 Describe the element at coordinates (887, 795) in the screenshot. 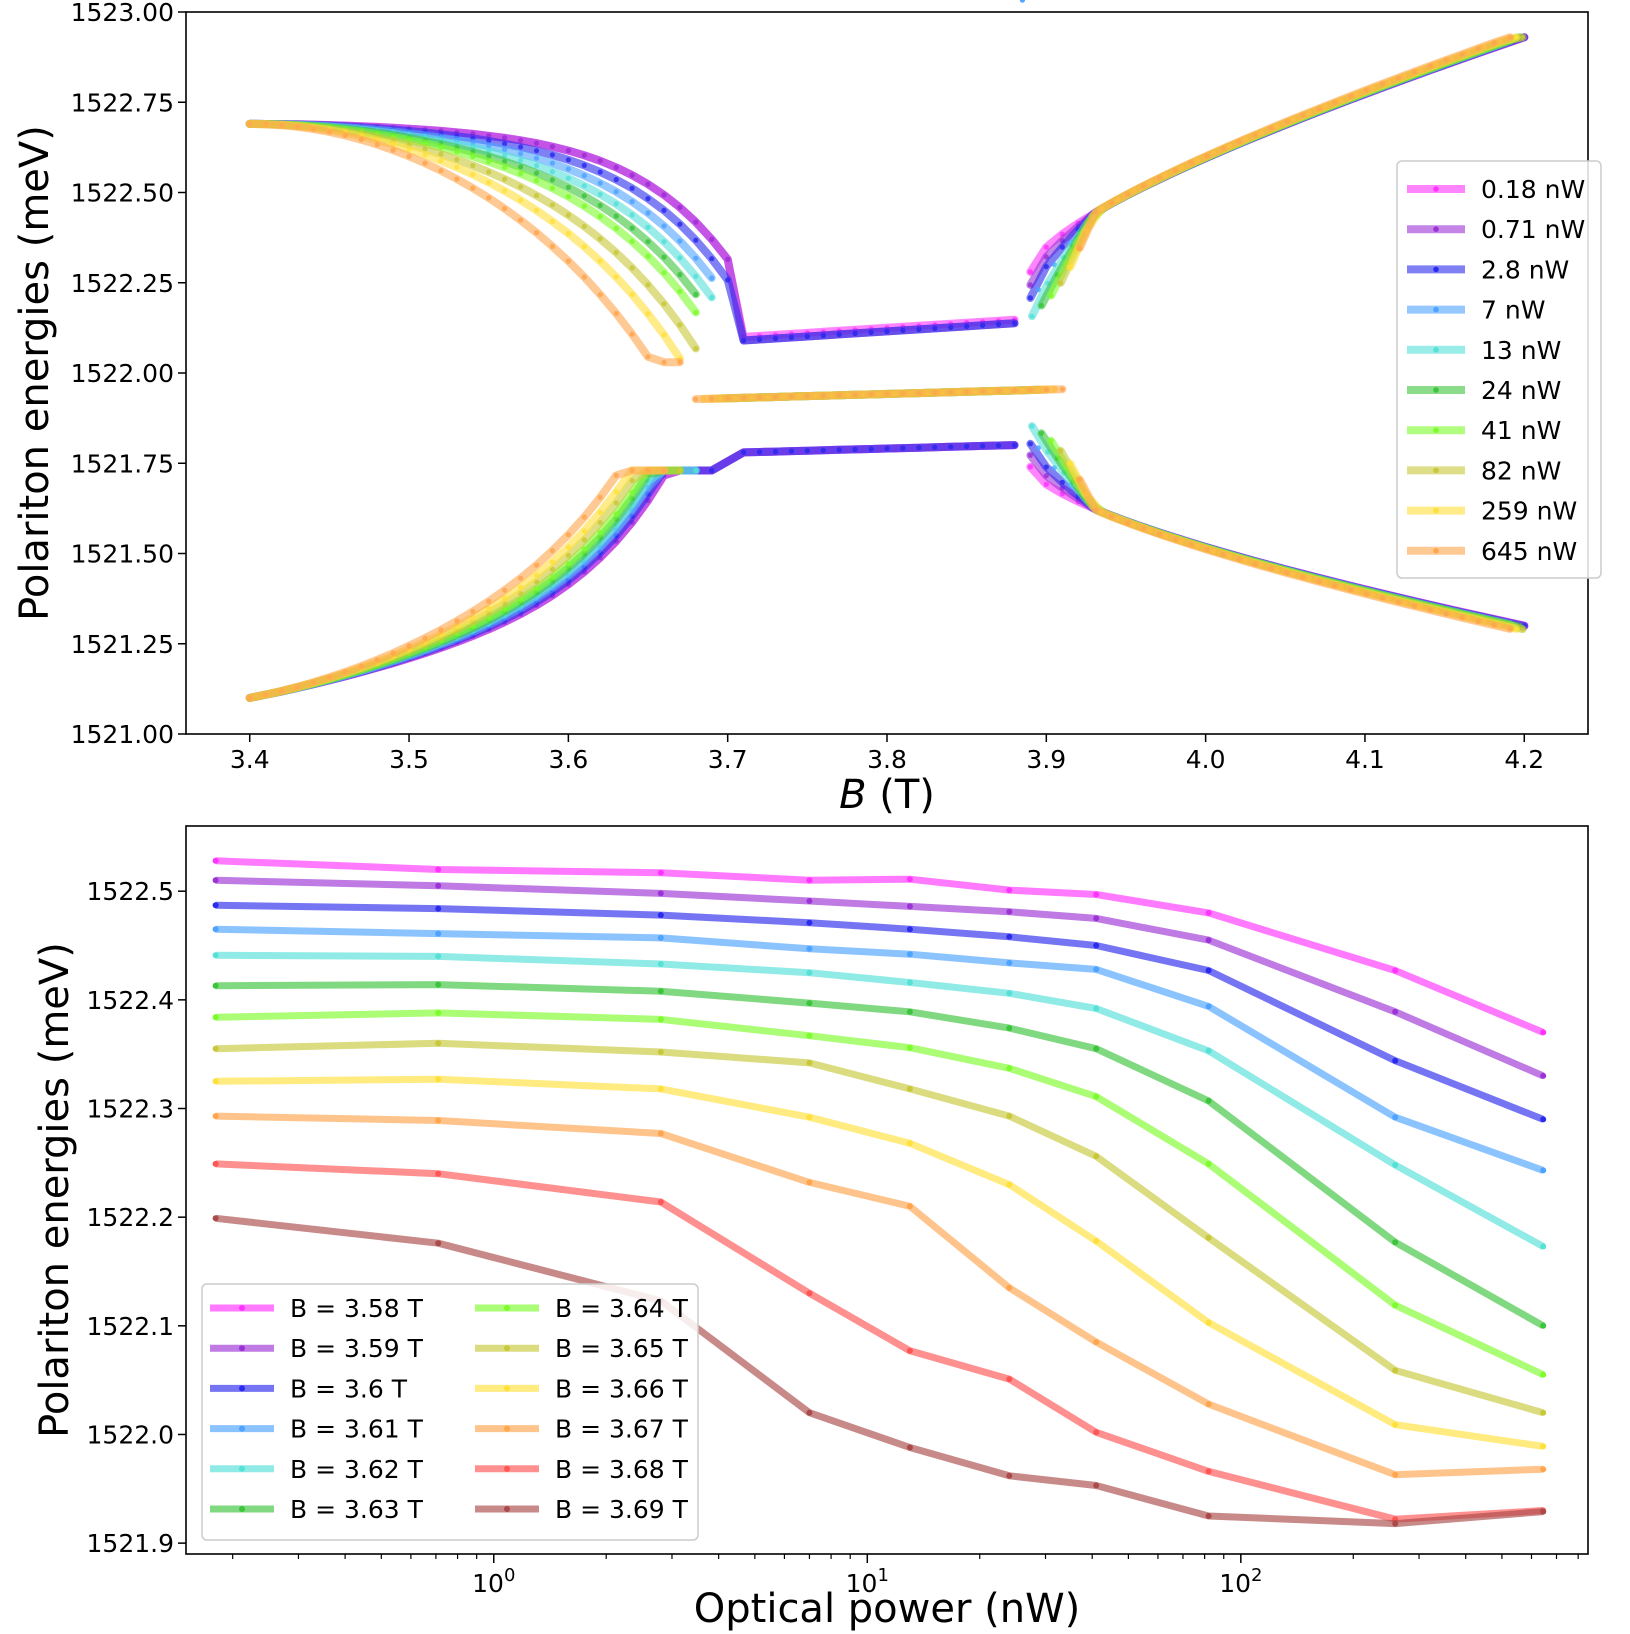

I see `top-x-axis-label: B (T)` at that location.